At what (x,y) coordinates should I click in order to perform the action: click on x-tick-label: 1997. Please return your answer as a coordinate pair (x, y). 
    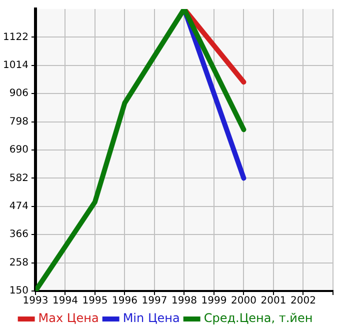
    Looking at the image, I should click on (155, 301).